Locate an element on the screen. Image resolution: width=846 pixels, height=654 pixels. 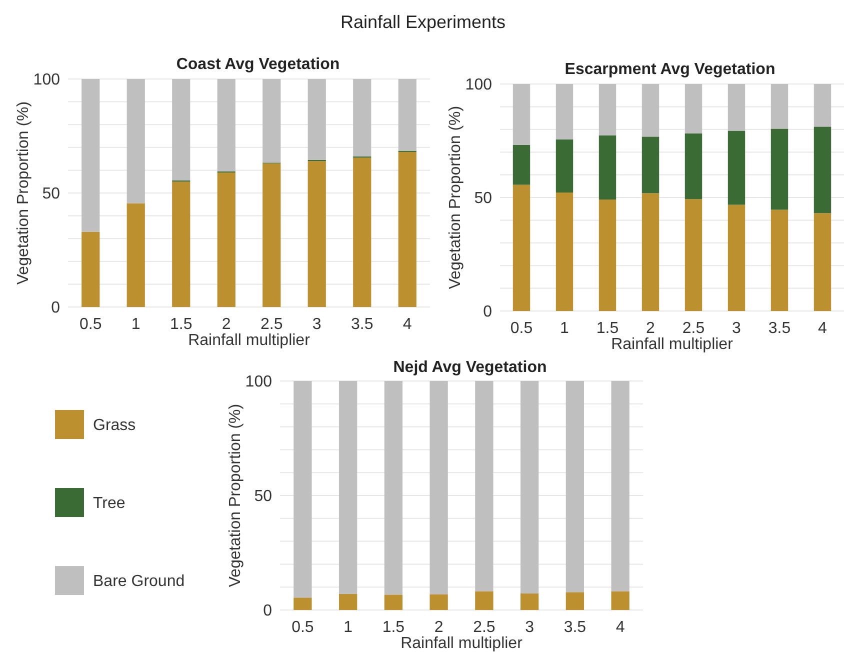
text: Rainfall Experiments is located at coordinates (423, 22).